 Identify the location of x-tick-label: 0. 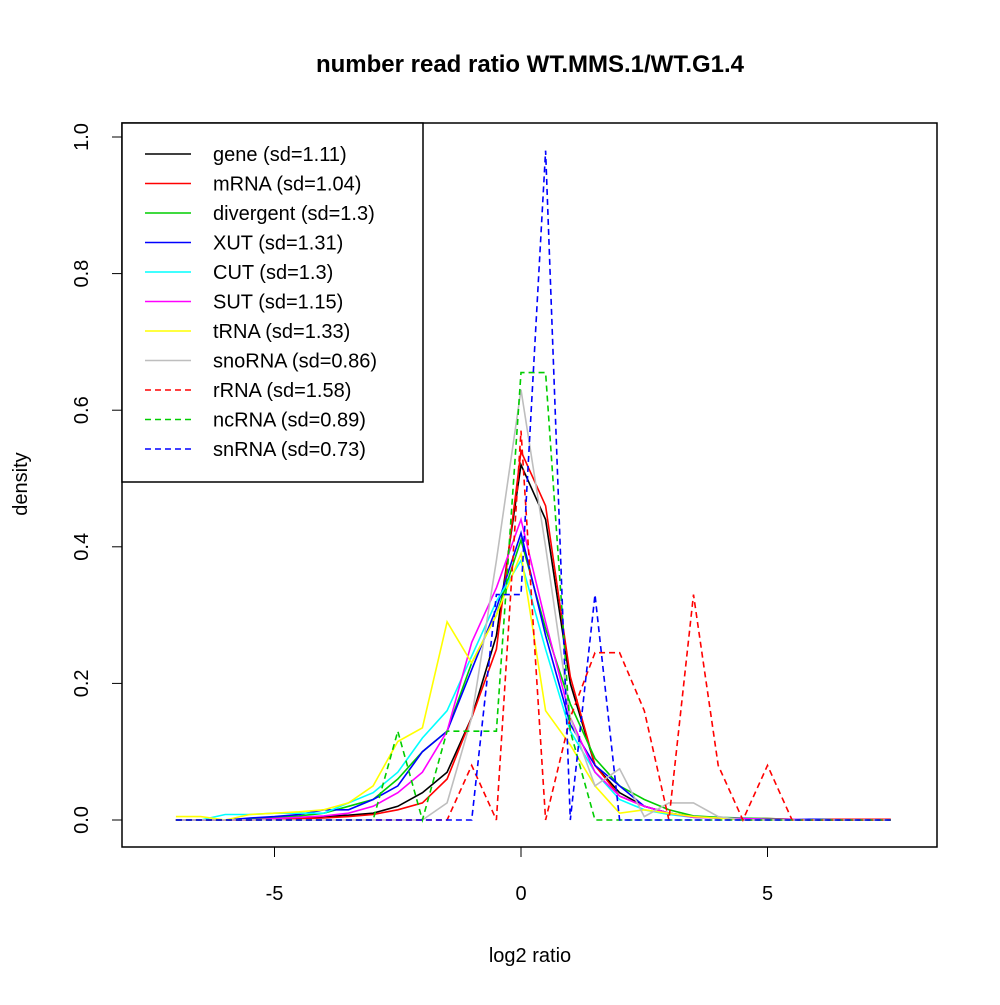
(520, 894).